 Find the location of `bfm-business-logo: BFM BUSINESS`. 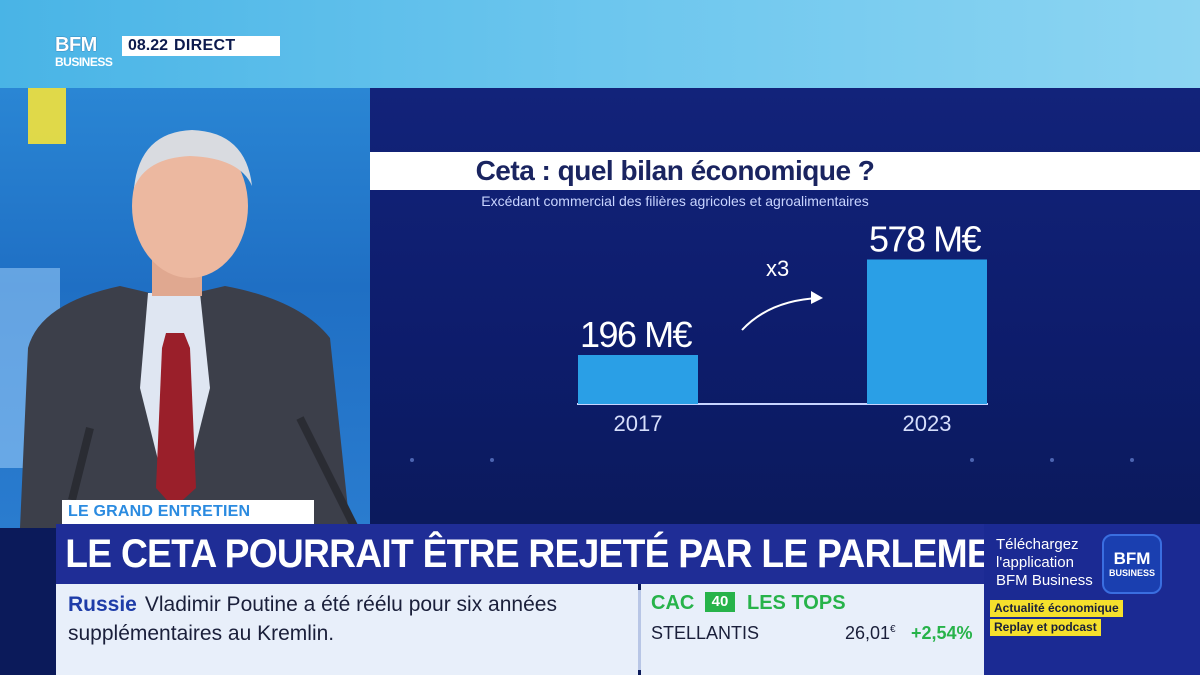

bfm-business-logo: BFM BUSINESS is located at coordinates (86, 56).